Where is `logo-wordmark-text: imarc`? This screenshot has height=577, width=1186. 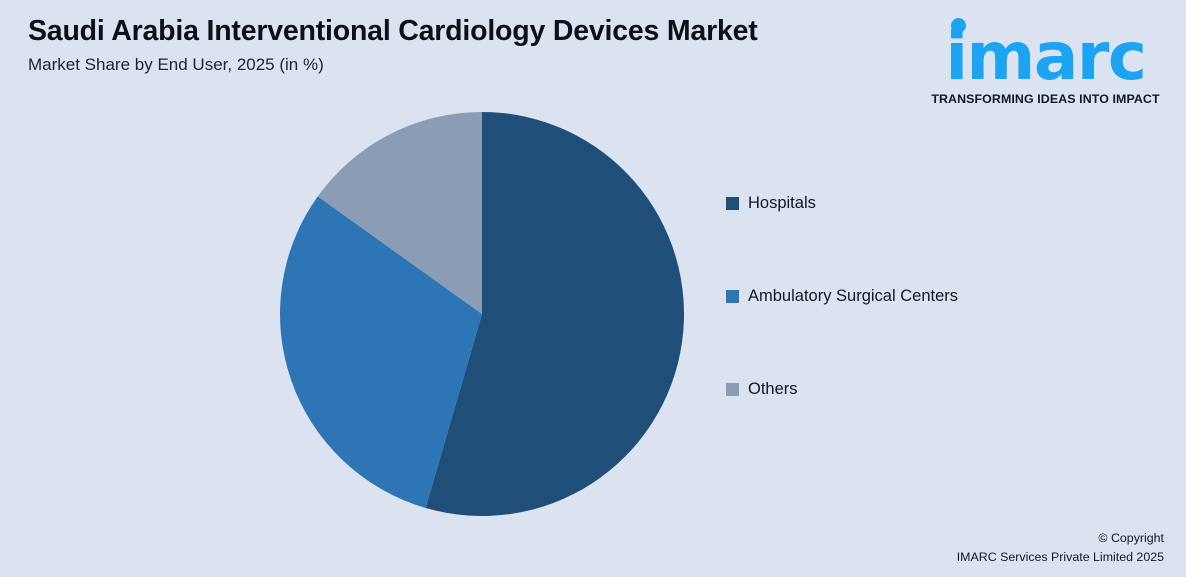
logo-wordmark-text: imarc is located at coordinates (1046, 56).